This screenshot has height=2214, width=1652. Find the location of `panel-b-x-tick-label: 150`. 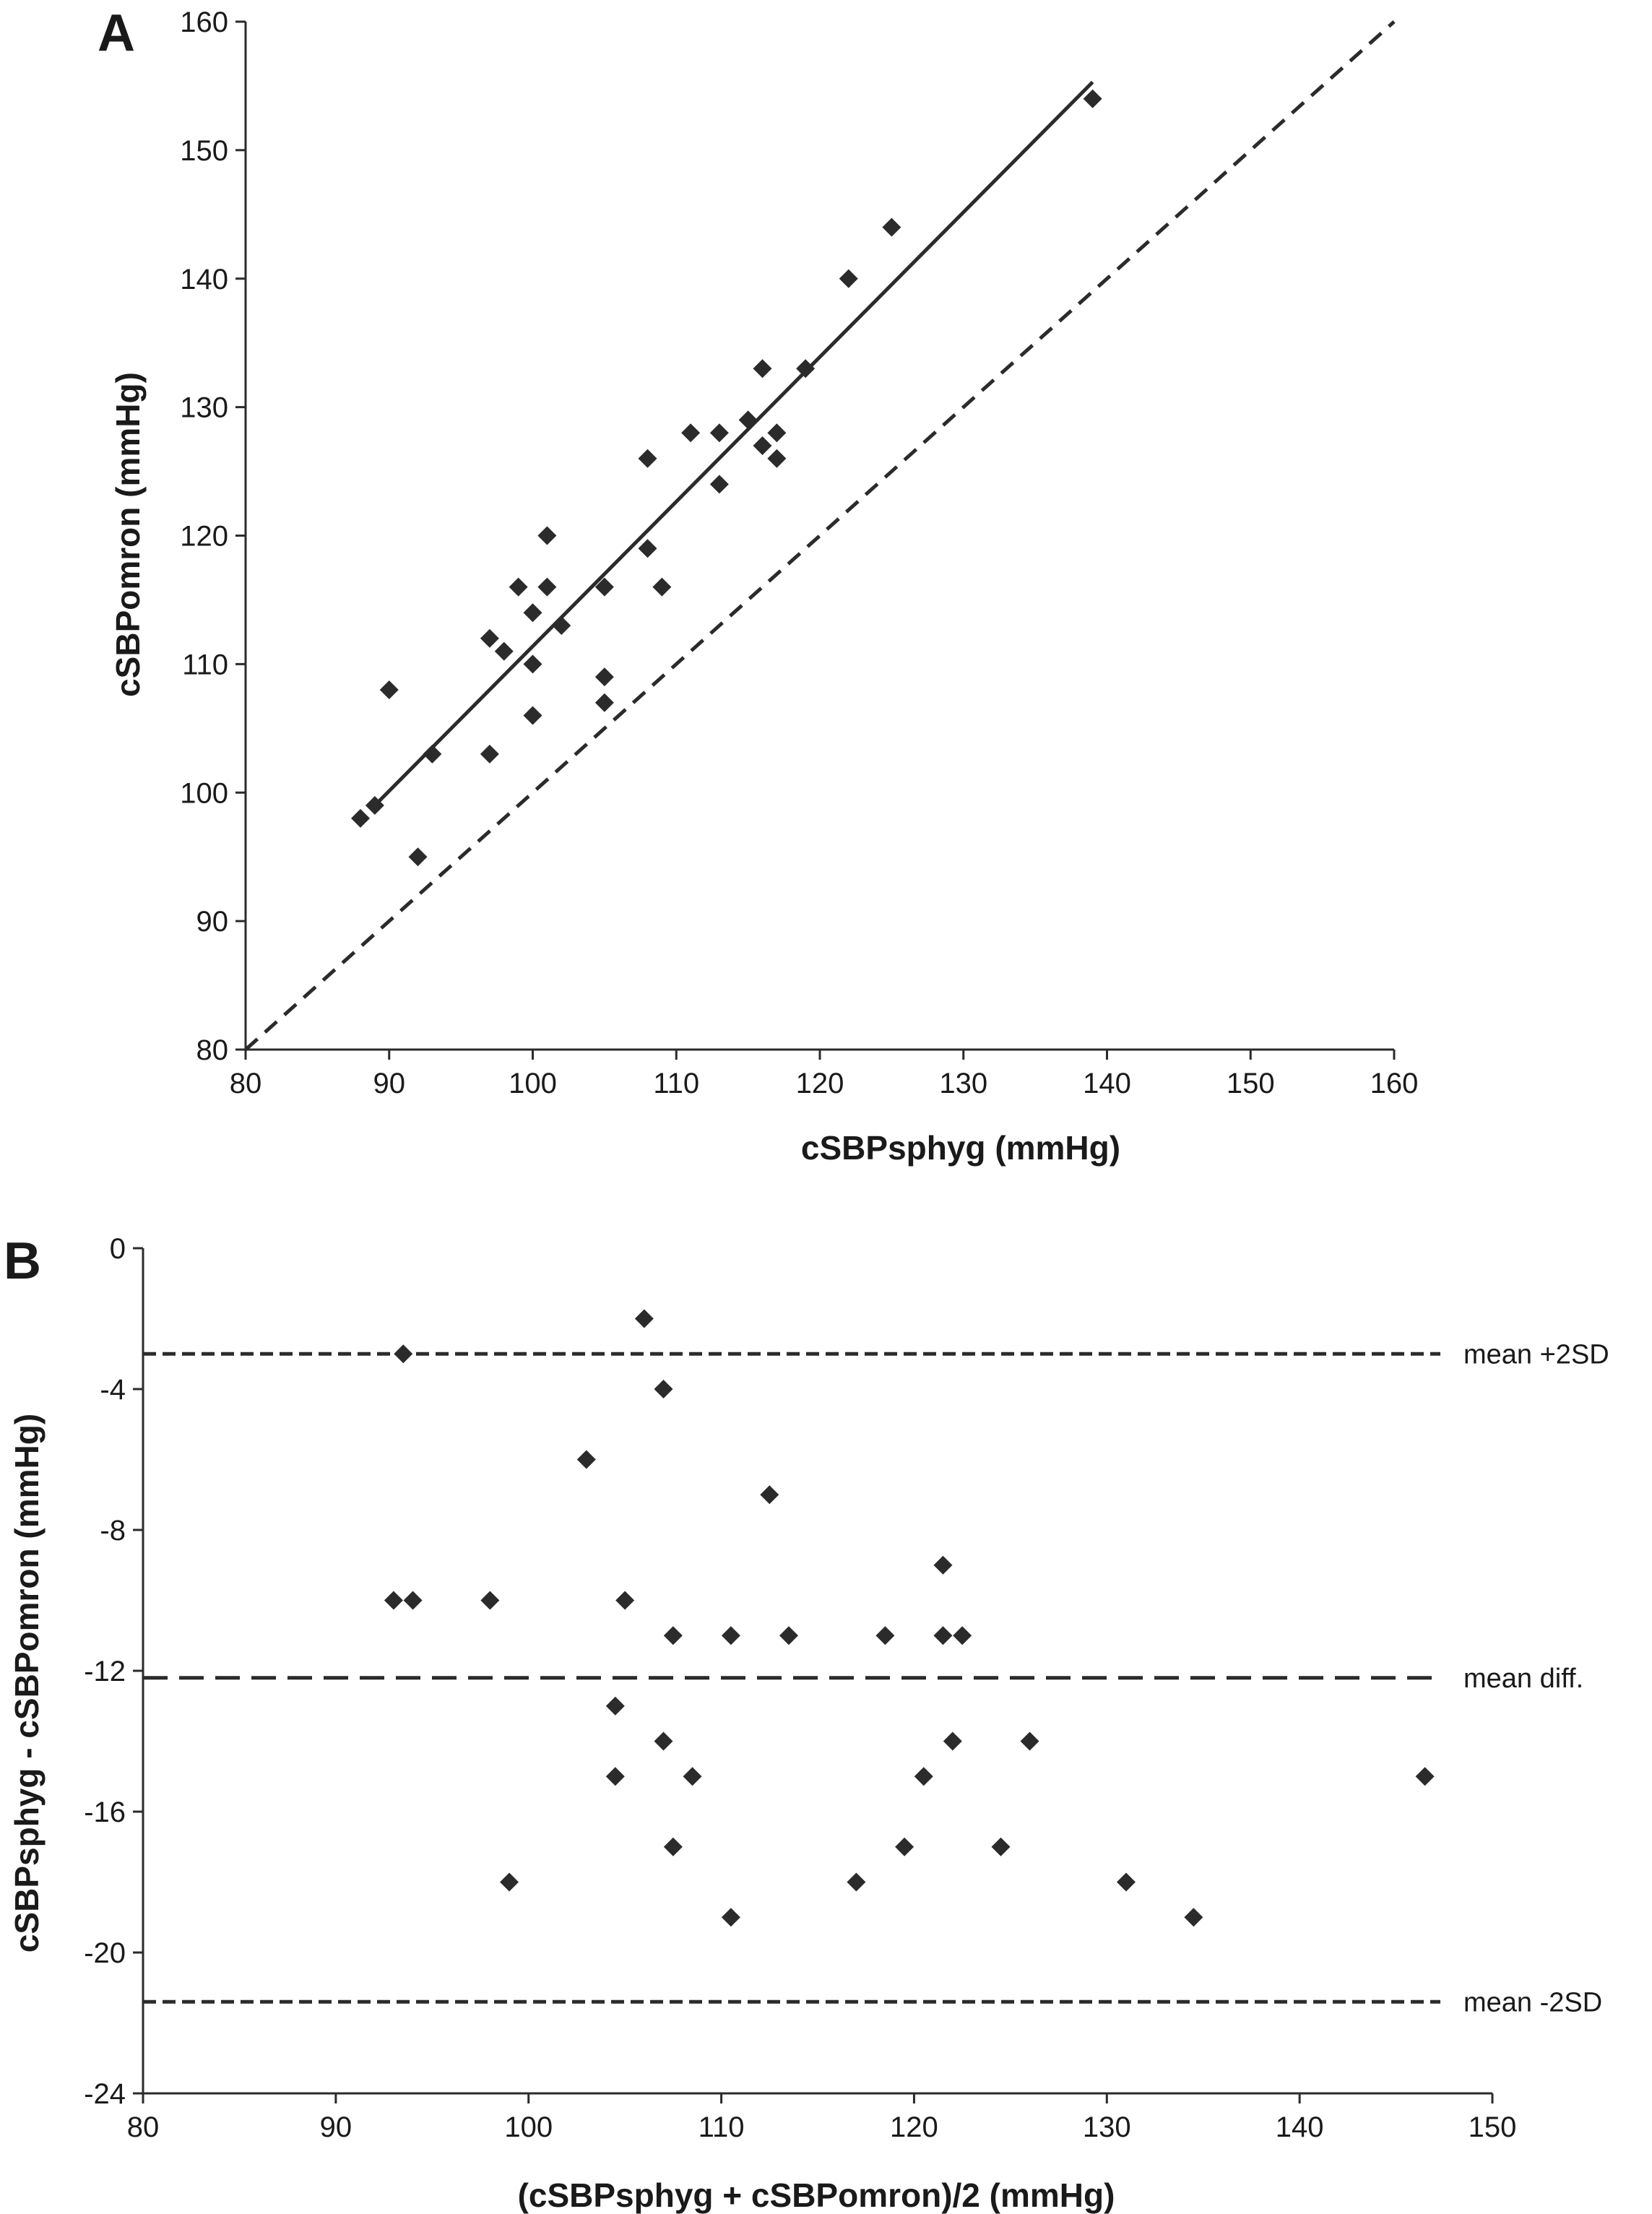

panel-b-x-tick-label: 150 is located at coordinates (1493, 2127).